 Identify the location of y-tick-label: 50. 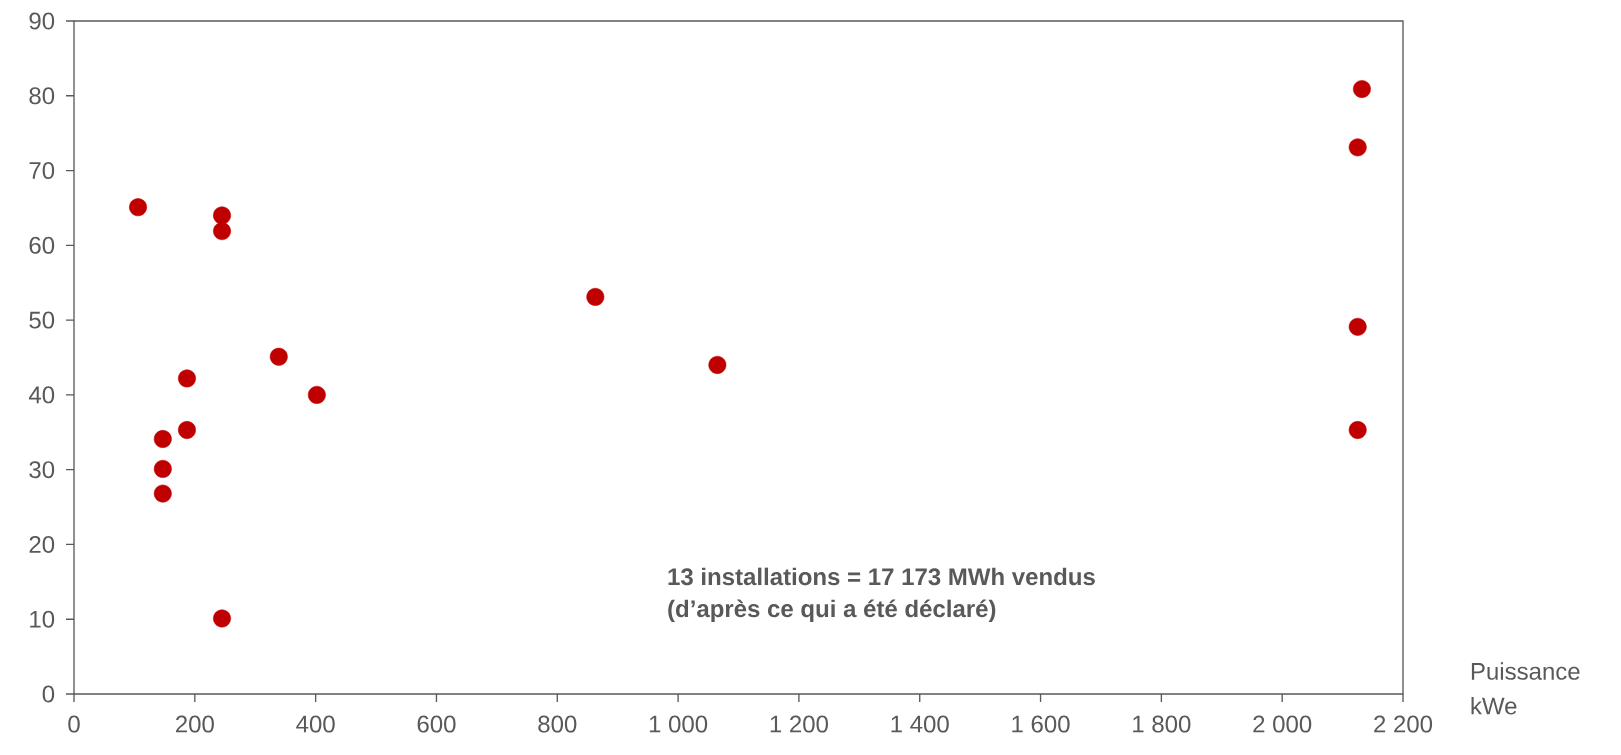
(42, 320).